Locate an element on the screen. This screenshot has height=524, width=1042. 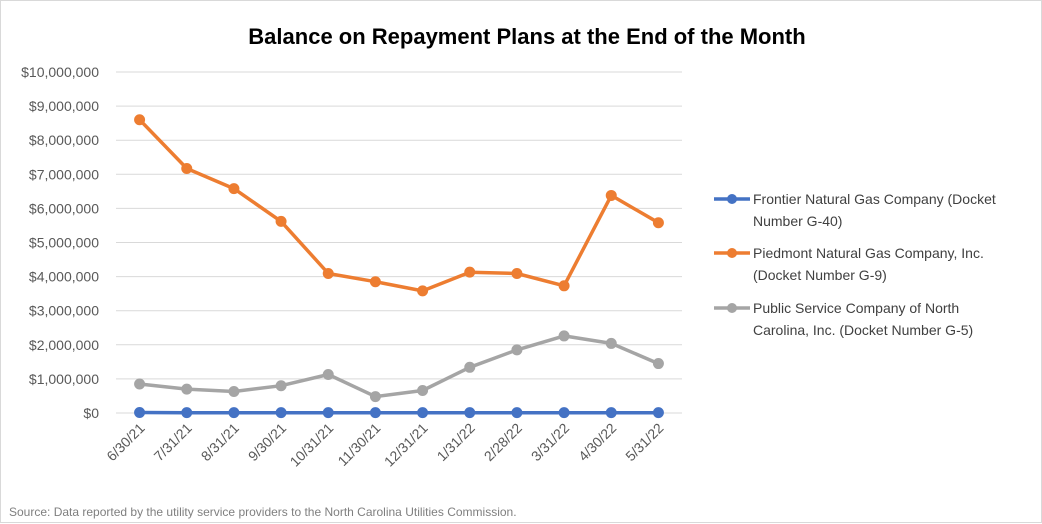
x-tick-label: 9/30/21 is located at coordinates (267, 442).